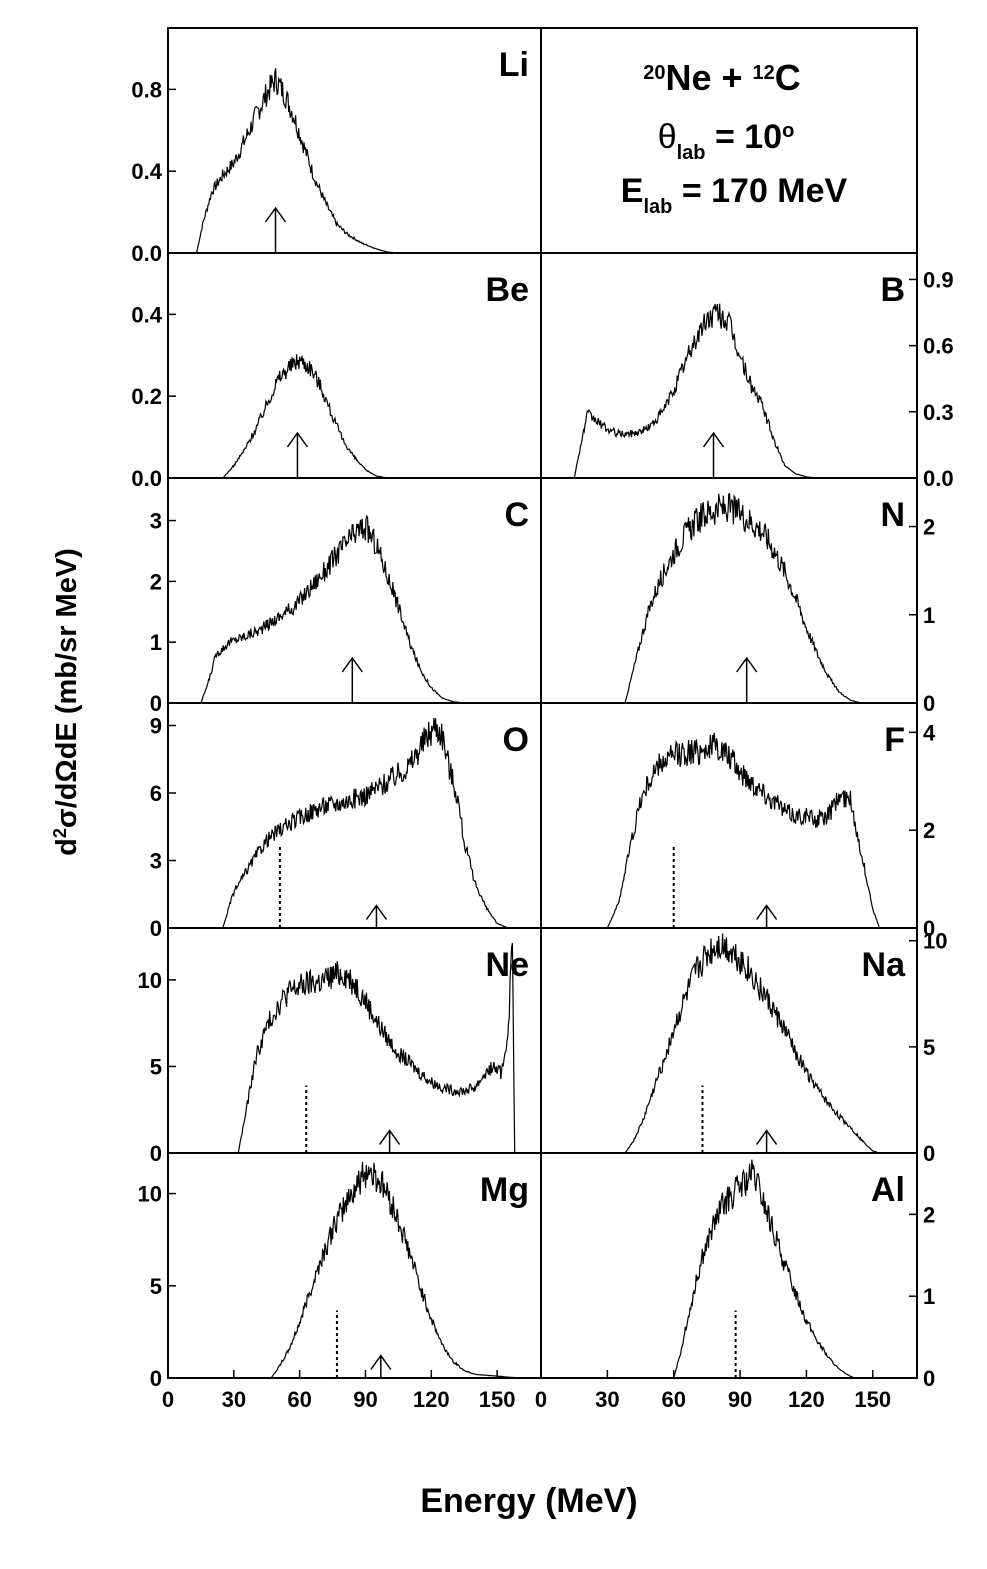 The image size is (987, 1569). I want to click on y-axis-title: d2σ/dΩdE (mb/sr MeV), so click(66, 702).